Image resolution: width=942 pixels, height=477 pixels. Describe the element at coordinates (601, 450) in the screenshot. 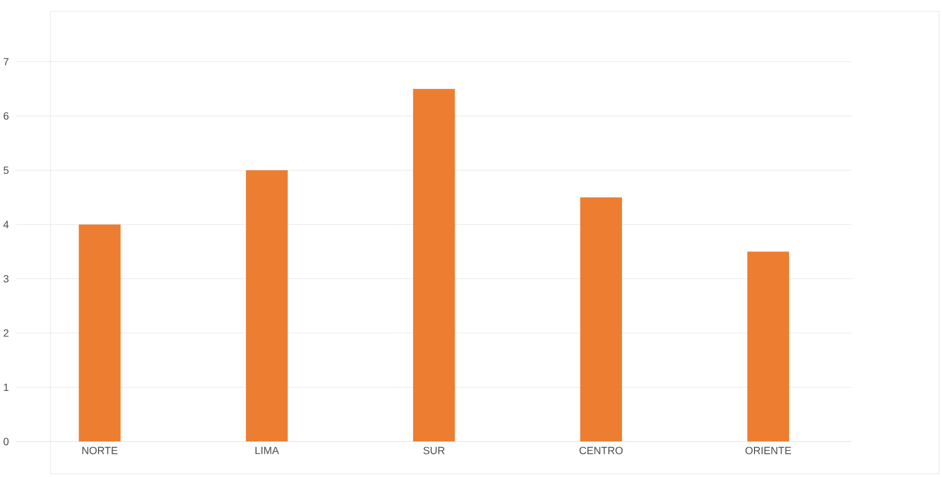

I see `x-tick-label: CENTRO` at that location.